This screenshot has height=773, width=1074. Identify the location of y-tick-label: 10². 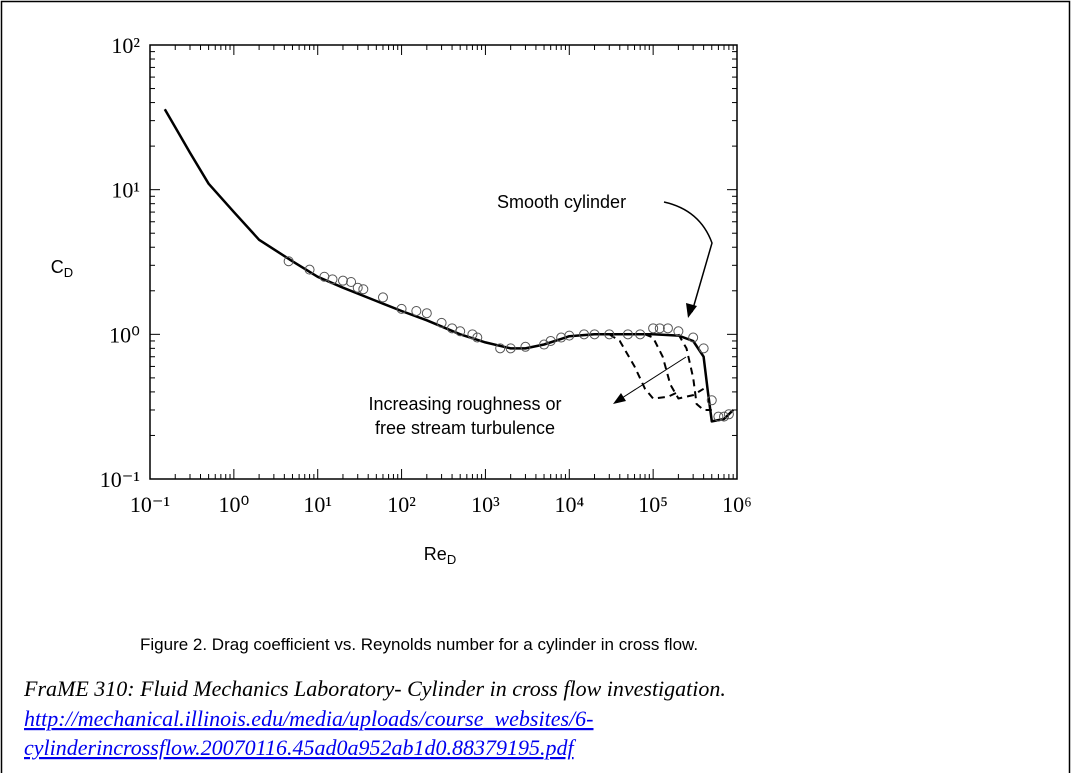
(125, 45).